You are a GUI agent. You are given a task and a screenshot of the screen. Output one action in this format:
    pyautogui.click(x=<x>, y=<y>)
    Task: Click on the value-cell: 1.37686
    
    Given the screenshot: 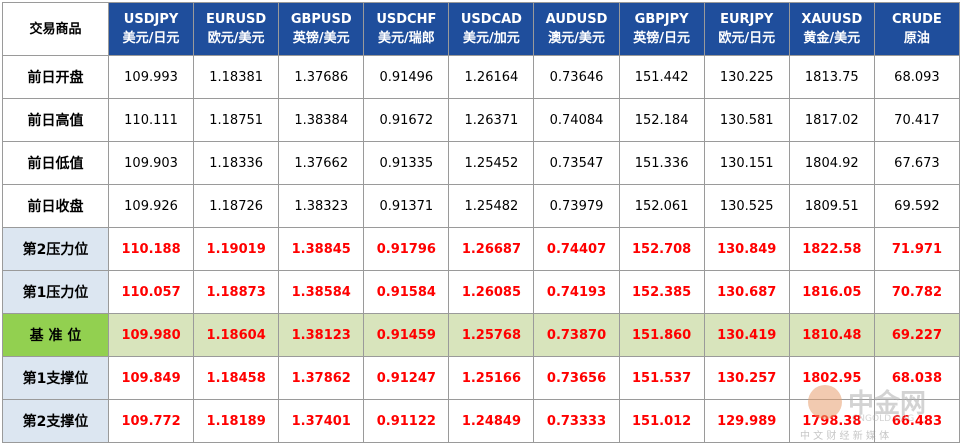 What is the action you would take?
    pyautogui.click(x=321, y=77)
    